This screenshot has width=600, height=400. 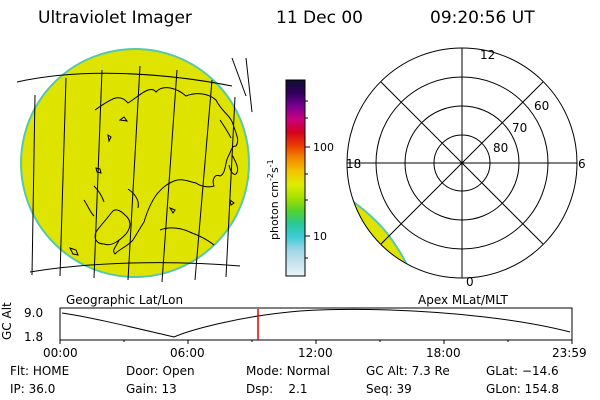 What do you see at coordinates (380, 235) in the screenshot?
I see `polar-aurora-region` at bounding box center [380, 235].